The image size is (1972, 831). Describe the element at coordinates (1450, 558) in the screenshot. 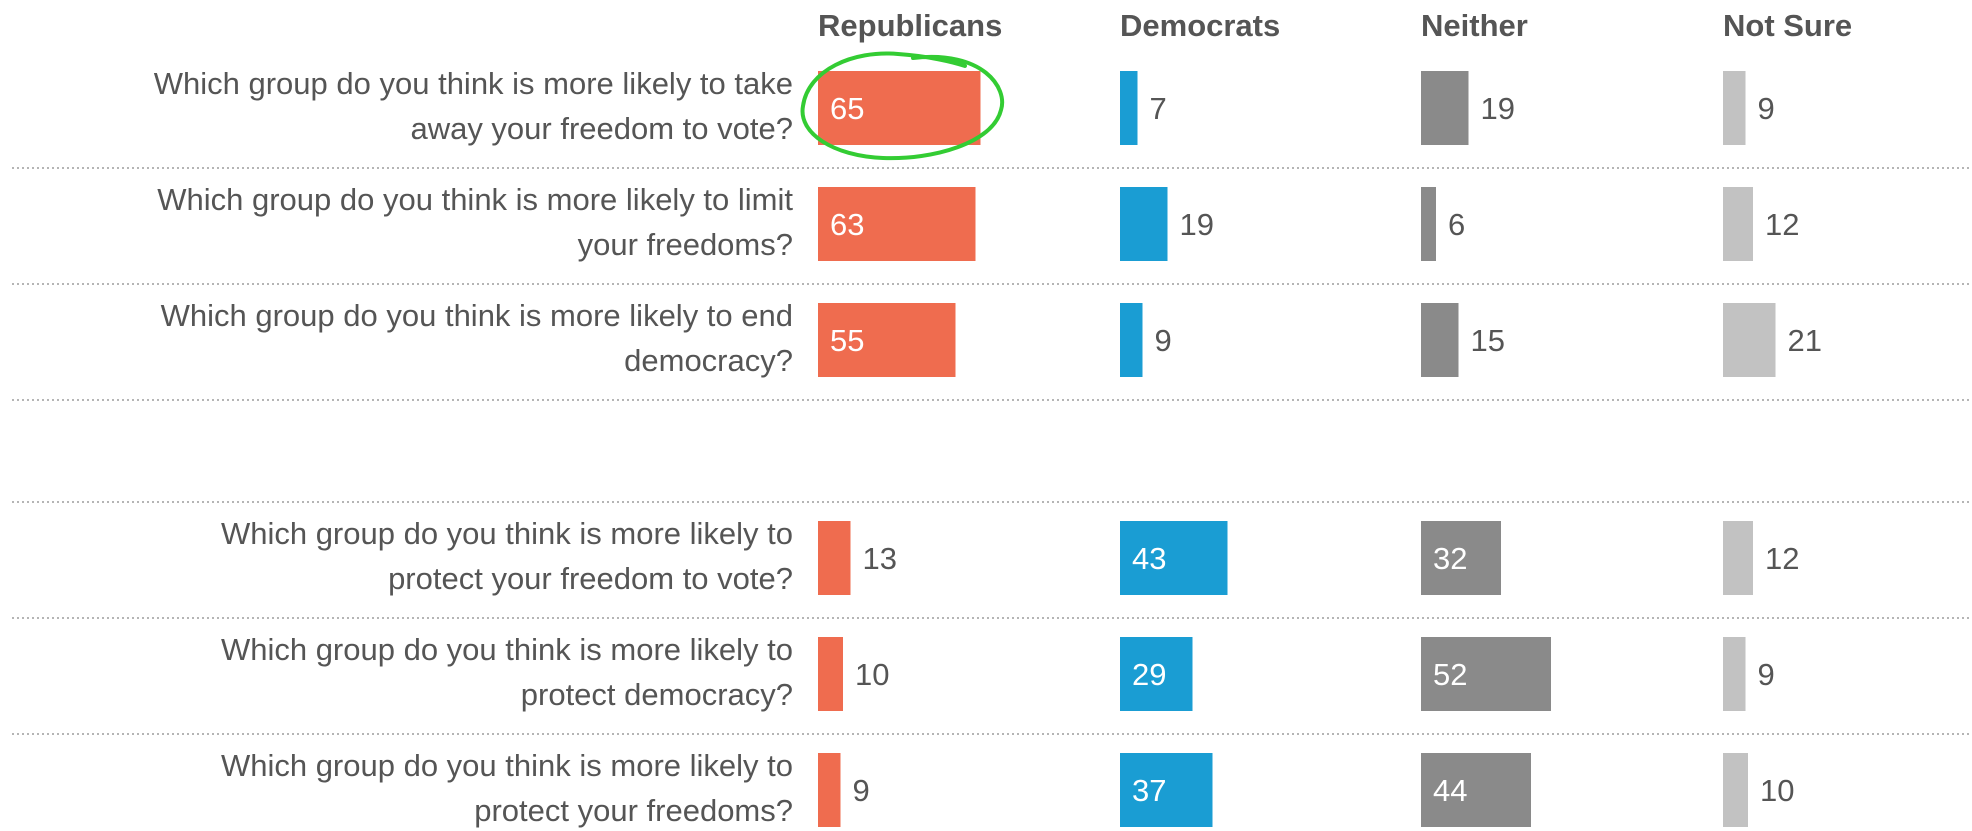

I see `value-label: 32` at that location.